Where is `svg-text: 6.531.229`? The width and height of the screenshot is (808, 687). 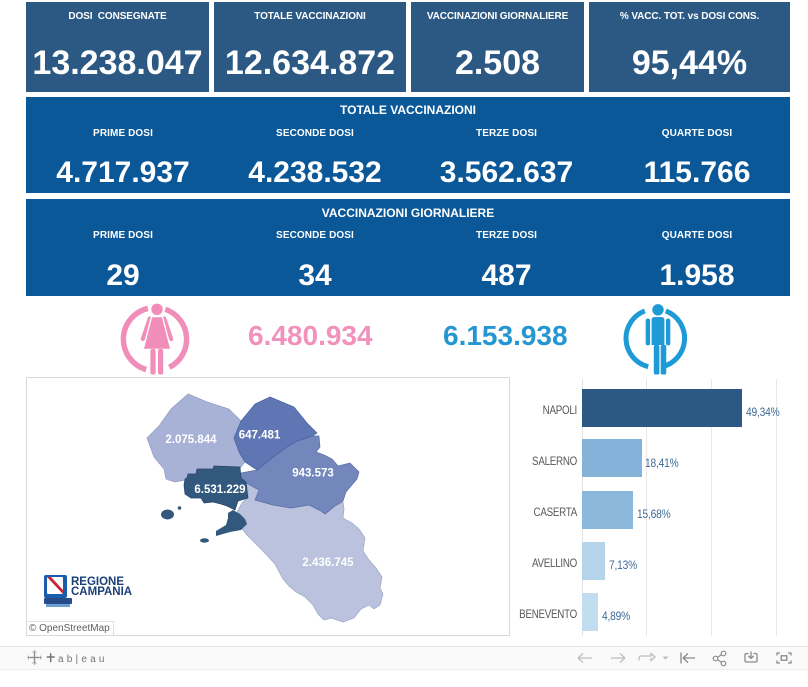
svg-text: 6.531.229 is located at coordinates (219, 490).